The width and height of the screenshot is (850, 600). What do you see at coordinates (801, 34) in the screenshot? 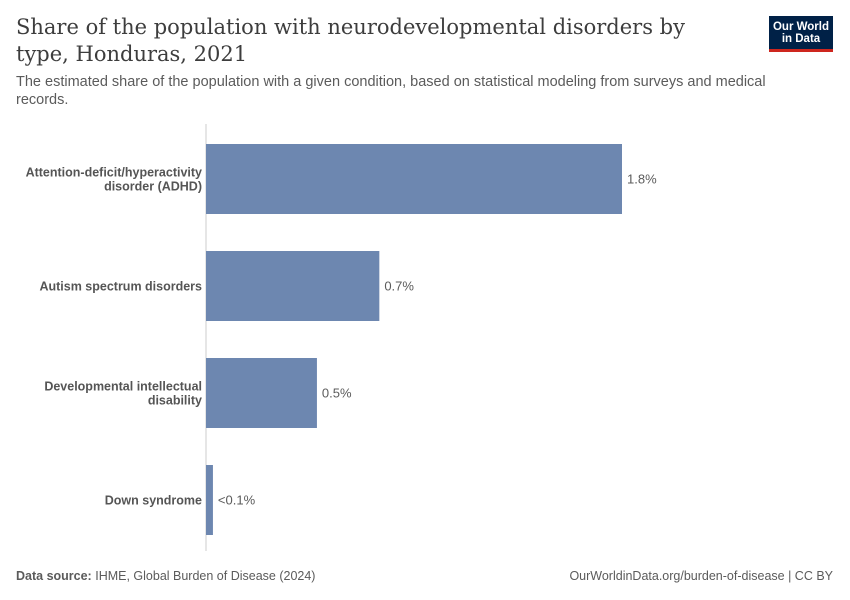
I see `owid-logo: Our World in Data` at bounding box center [801, 34].